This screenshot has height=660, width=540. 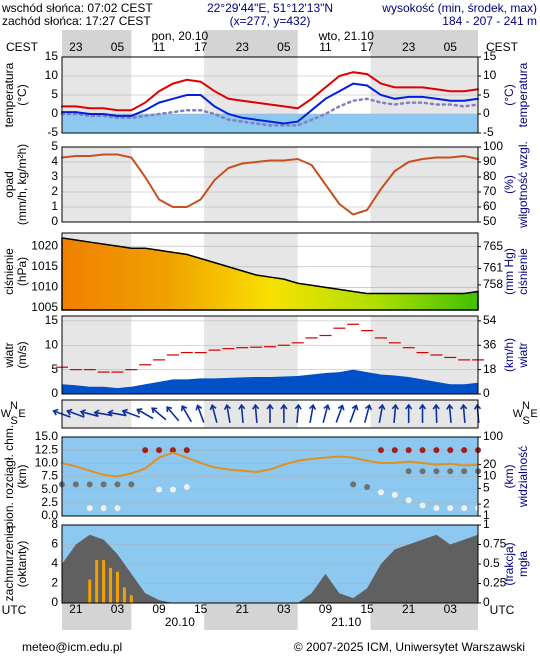 What do you see at coordinates (54, 583) in the screenshot?
I see `y-tick-label: 2` at bounding box center [54, 583].